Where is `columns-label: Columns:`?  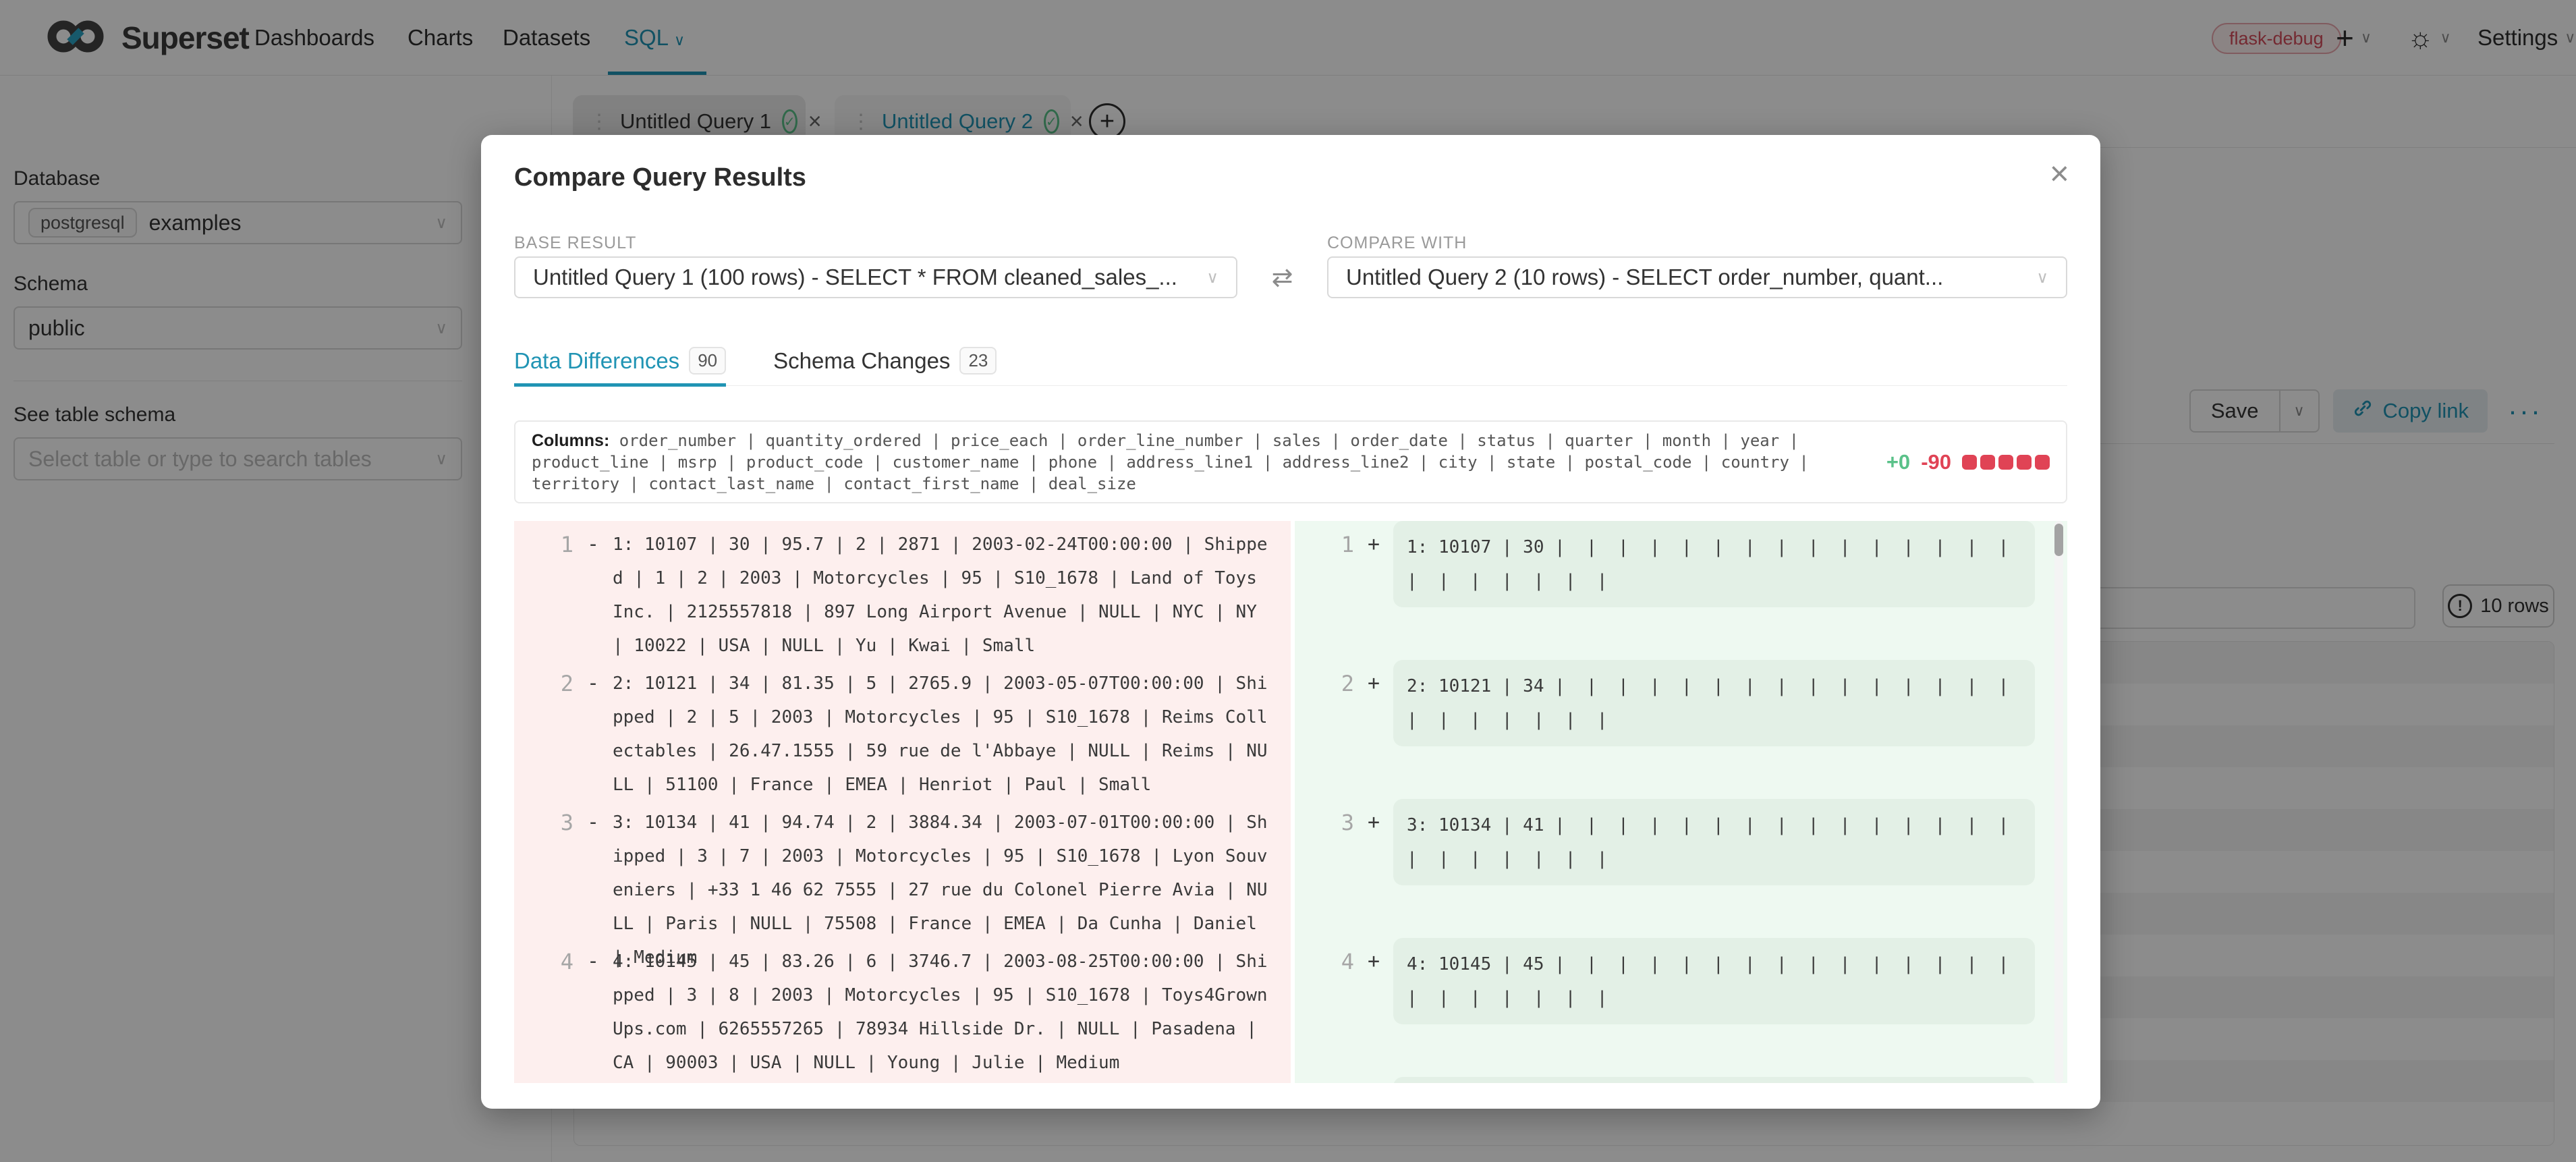 columns-label: Columns: is located at coordinates (571, 440).